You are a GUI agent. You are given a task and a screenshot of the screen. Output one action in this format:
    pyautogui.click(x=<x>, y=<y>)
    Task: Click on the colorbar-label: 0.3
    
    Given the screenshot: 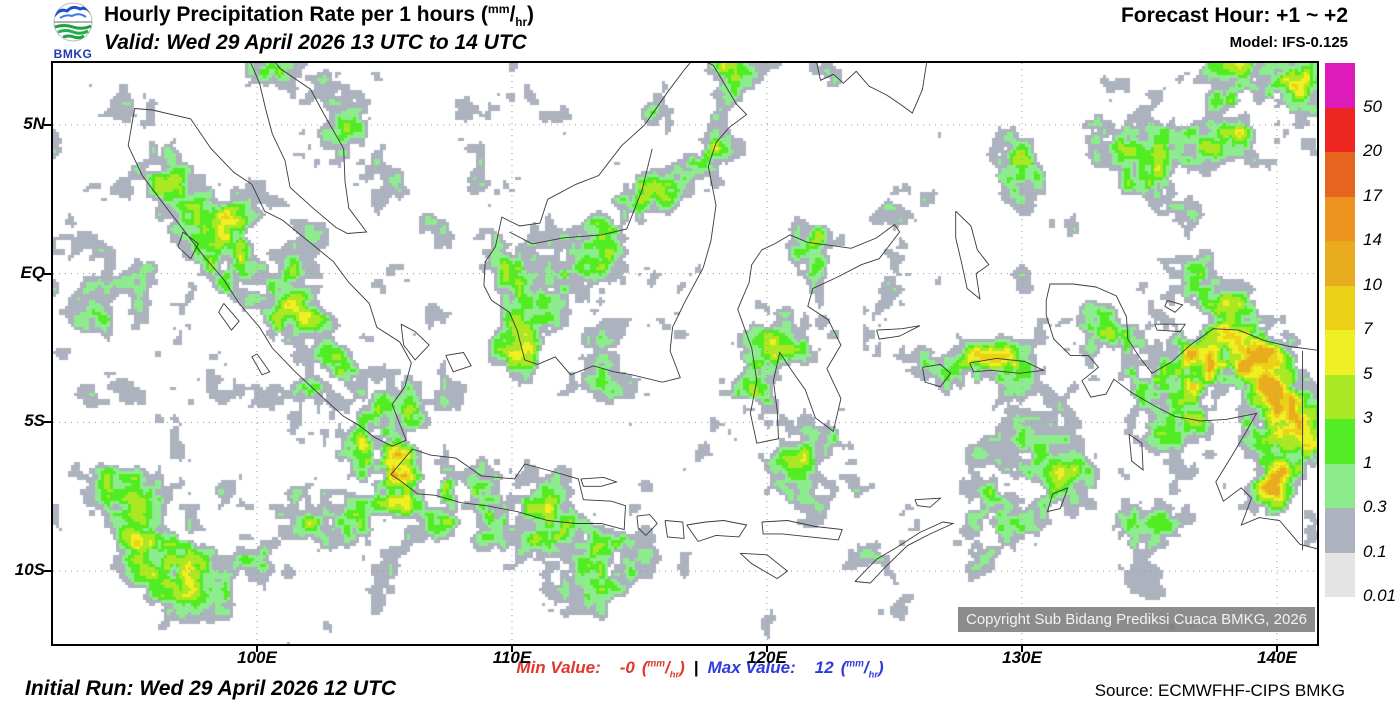 What is the action you would take?
    pyautogui.click(x=1375, y=506)
    